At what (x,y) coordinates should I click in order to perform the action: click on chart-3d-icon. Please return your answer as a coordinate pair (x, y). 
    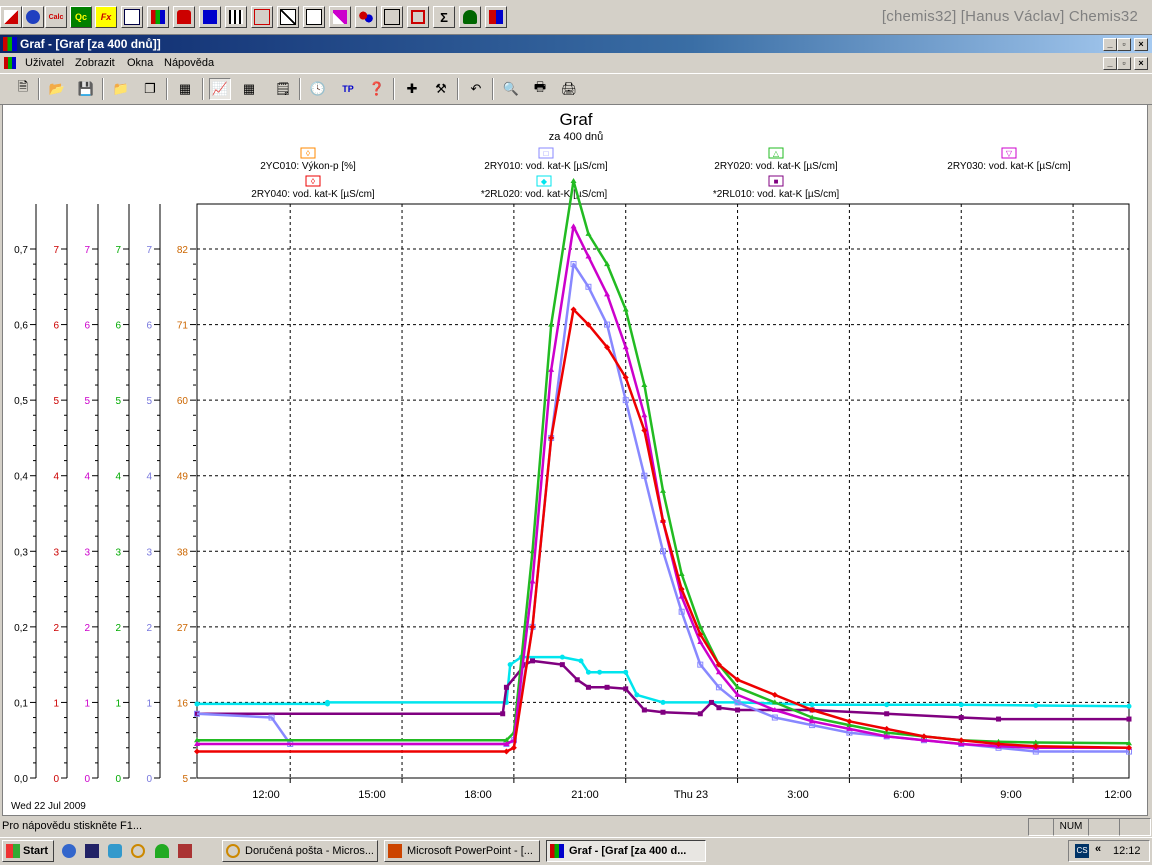
    Looking at the image, I should click on (158, 17).